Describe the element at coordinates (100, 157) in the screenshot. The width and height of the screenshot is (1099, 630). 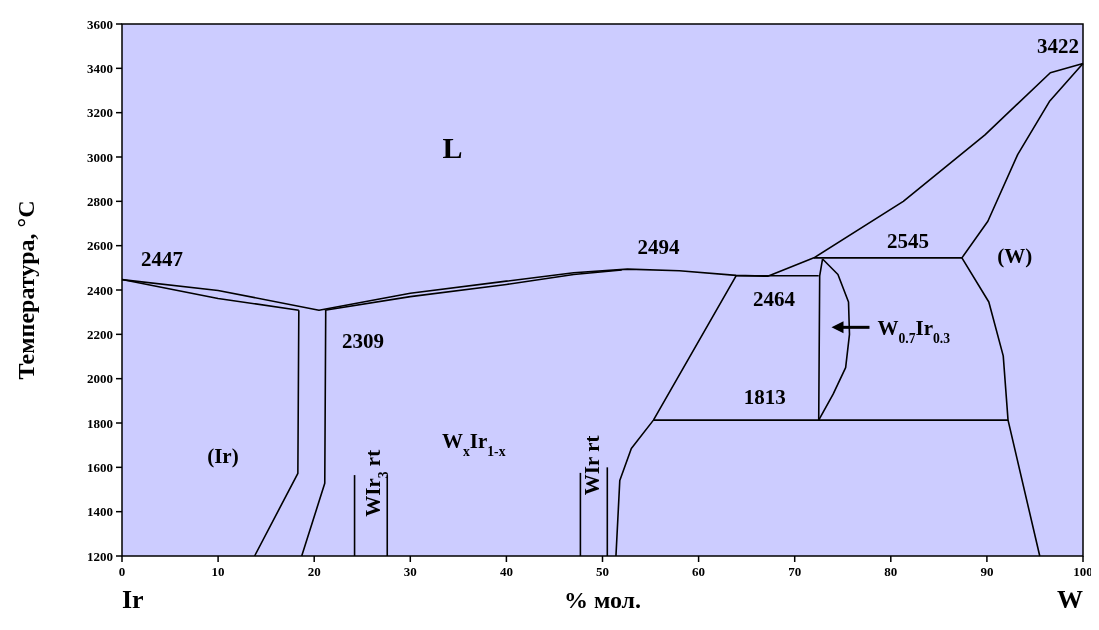
I see `y-tick-label: 3000` at that location.